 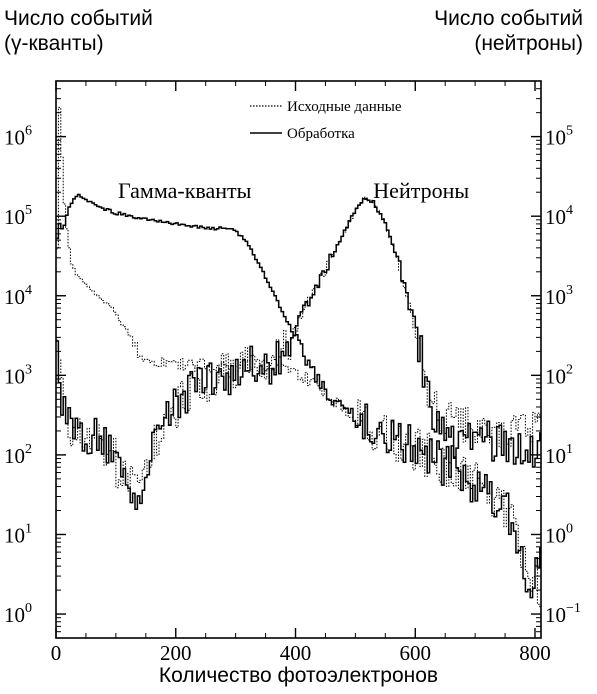 What do you see at coordinates (18, 137) in the screenshot?
I see `y-left-tick-label: 10⁶` at bounding box center [18, 137].